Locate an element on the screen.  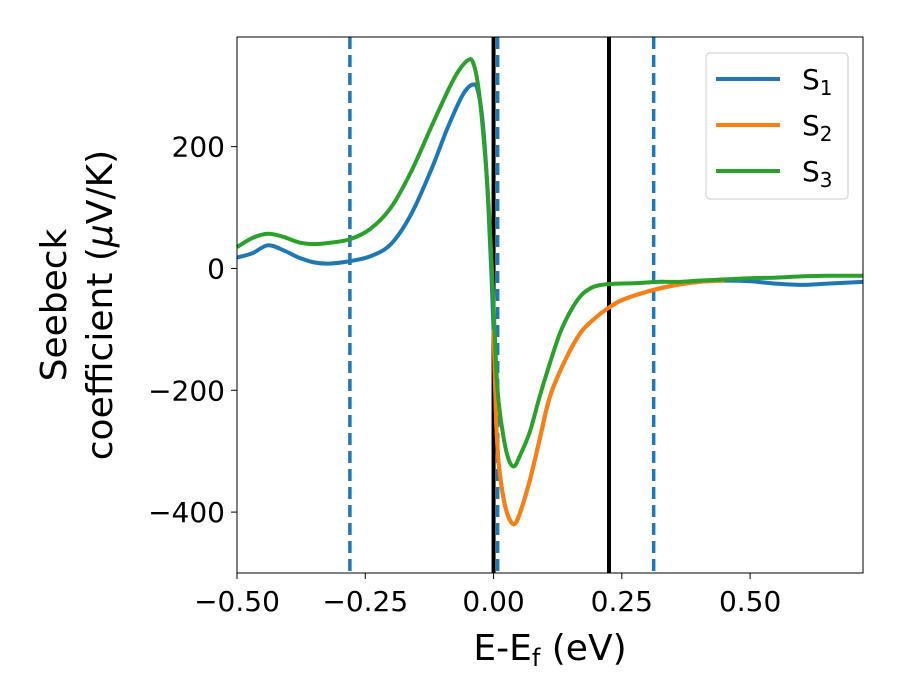
y-axis-ticks: 200 0 −200 −400 is located at coordinates (192, 330).